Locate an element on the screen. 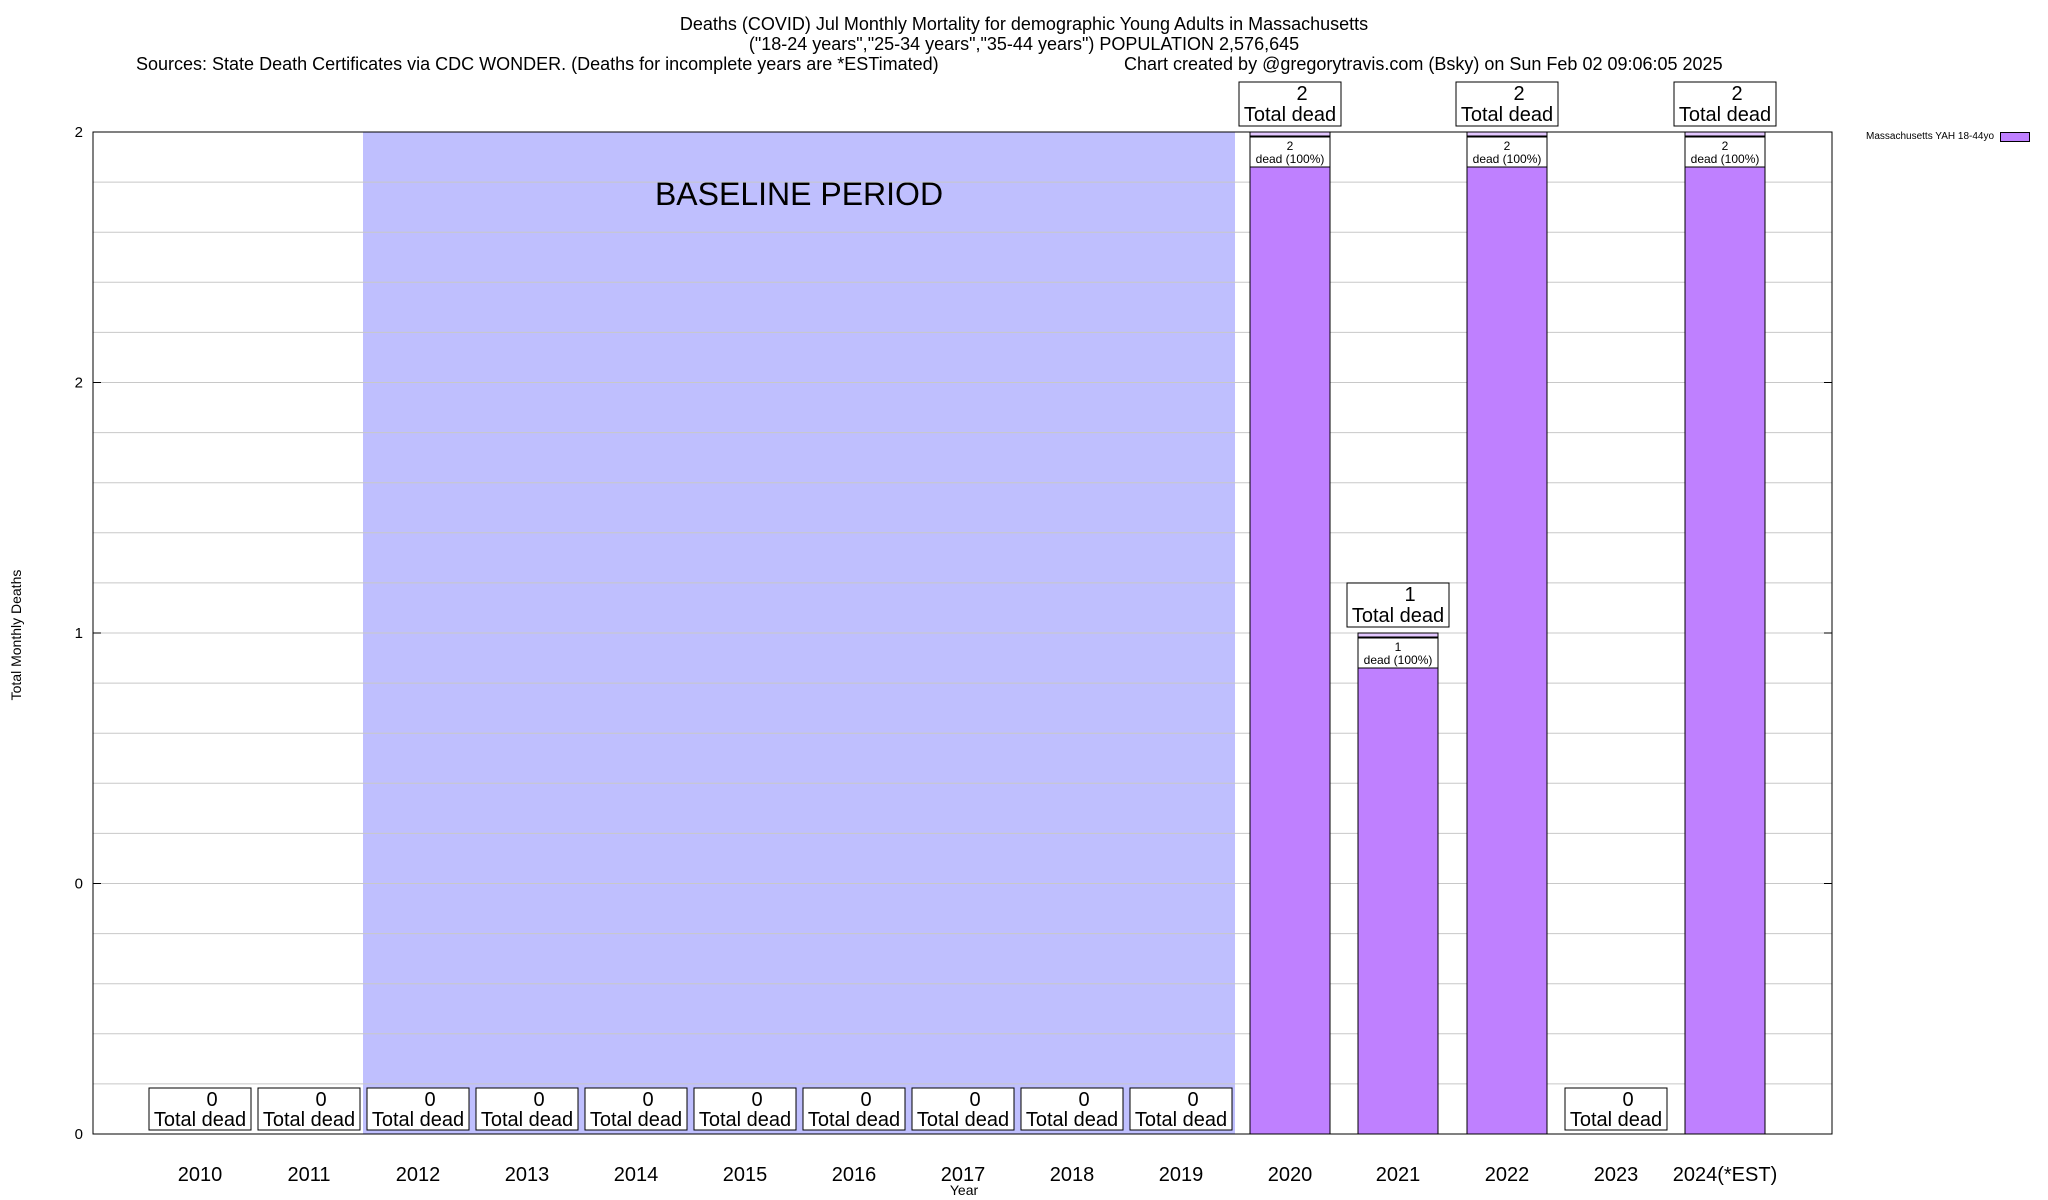  legend-swatch is located at coordinates (2015, 136).